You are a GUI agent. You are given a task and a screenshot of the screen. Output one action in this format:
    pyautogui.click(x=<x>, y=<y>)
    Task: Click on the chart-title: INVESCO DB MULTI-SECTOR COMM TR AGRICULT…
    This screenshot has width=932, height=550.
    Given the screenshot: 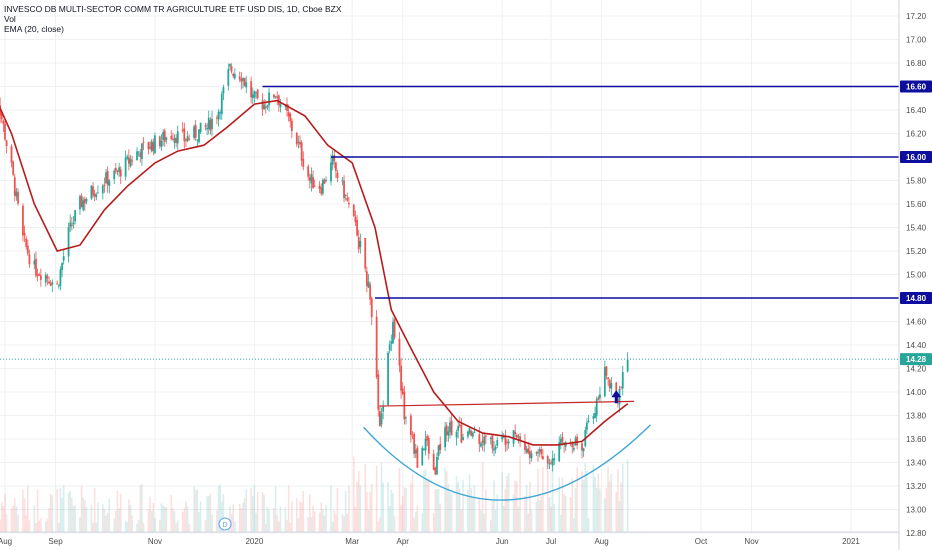 What is the action you would take?
    pyautogui.click(x=173, y=9)
    